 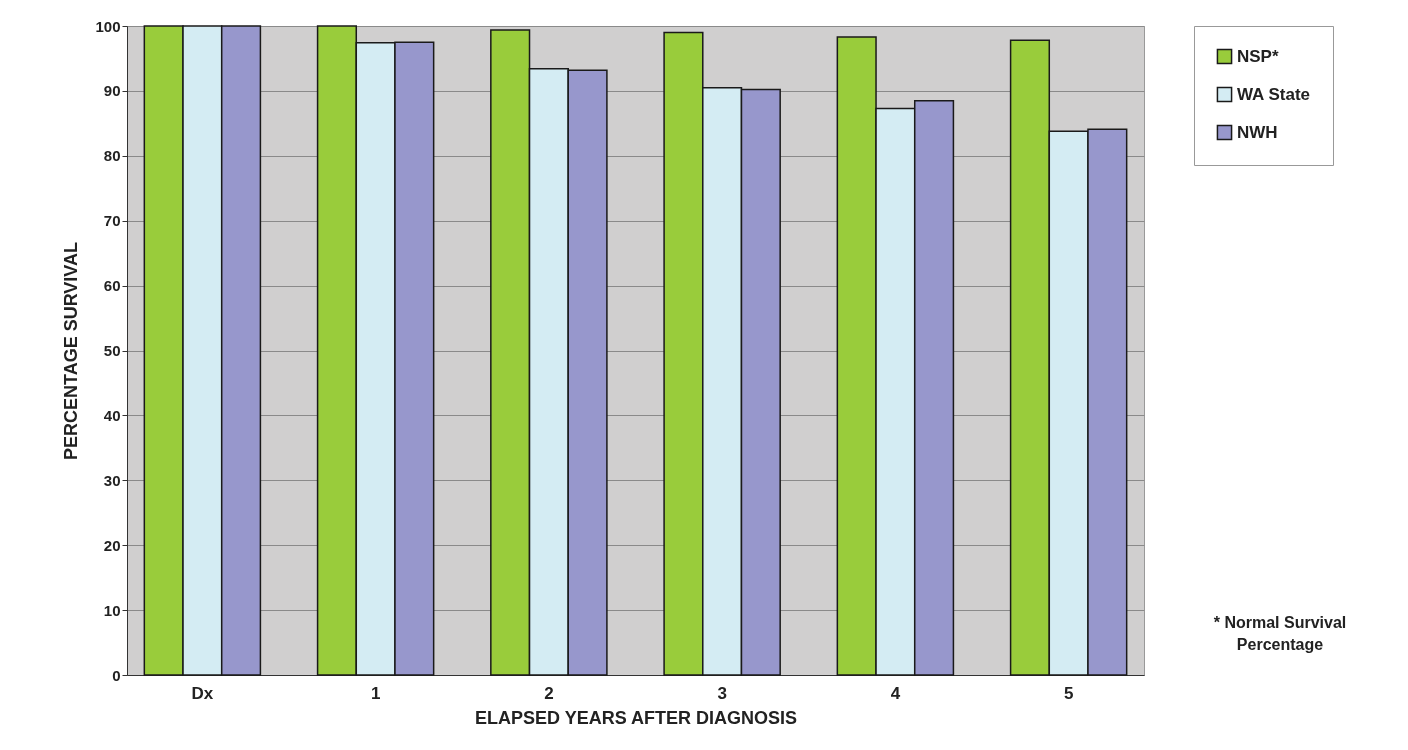 I want to click on y-tick-label: 60, so click(x=112, y=286).